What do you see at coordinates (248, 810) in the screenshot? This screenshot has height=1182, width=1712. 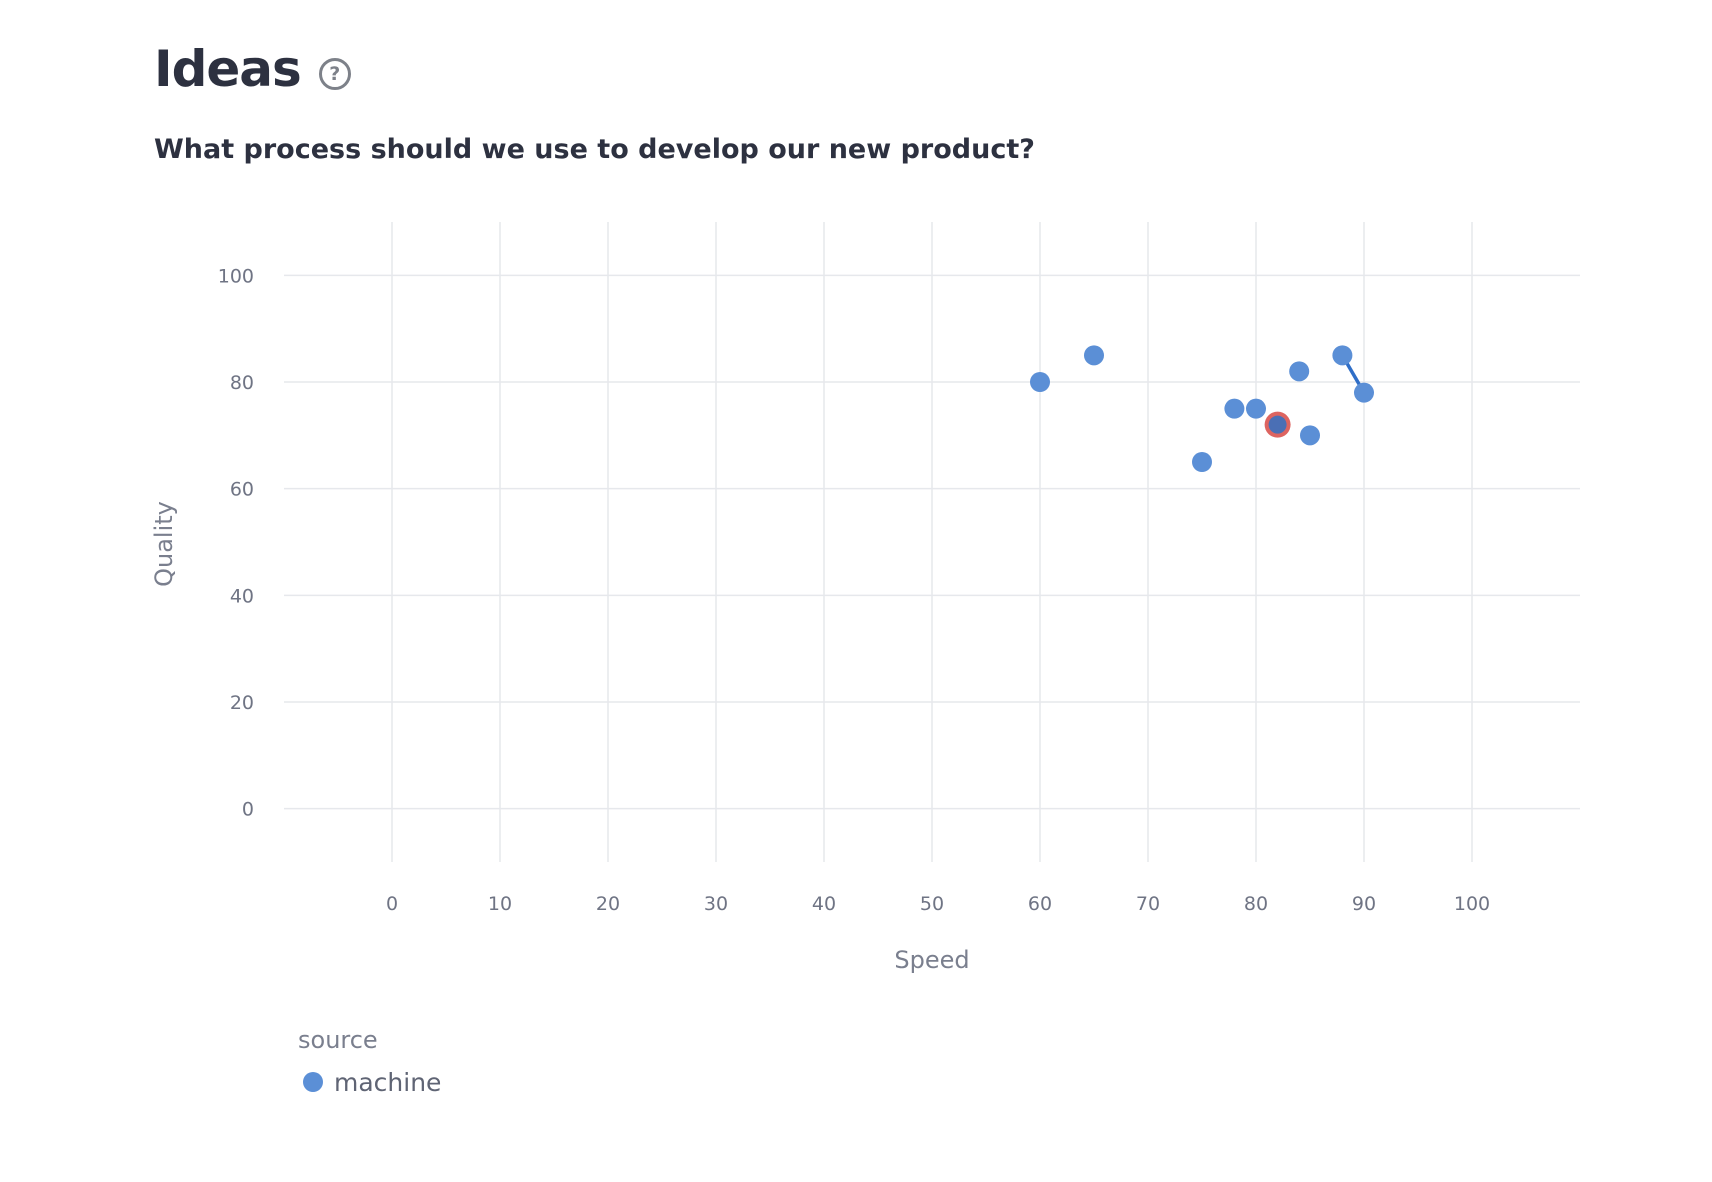 I see `y-tick-label: 0` at bounding box center [248, 810].